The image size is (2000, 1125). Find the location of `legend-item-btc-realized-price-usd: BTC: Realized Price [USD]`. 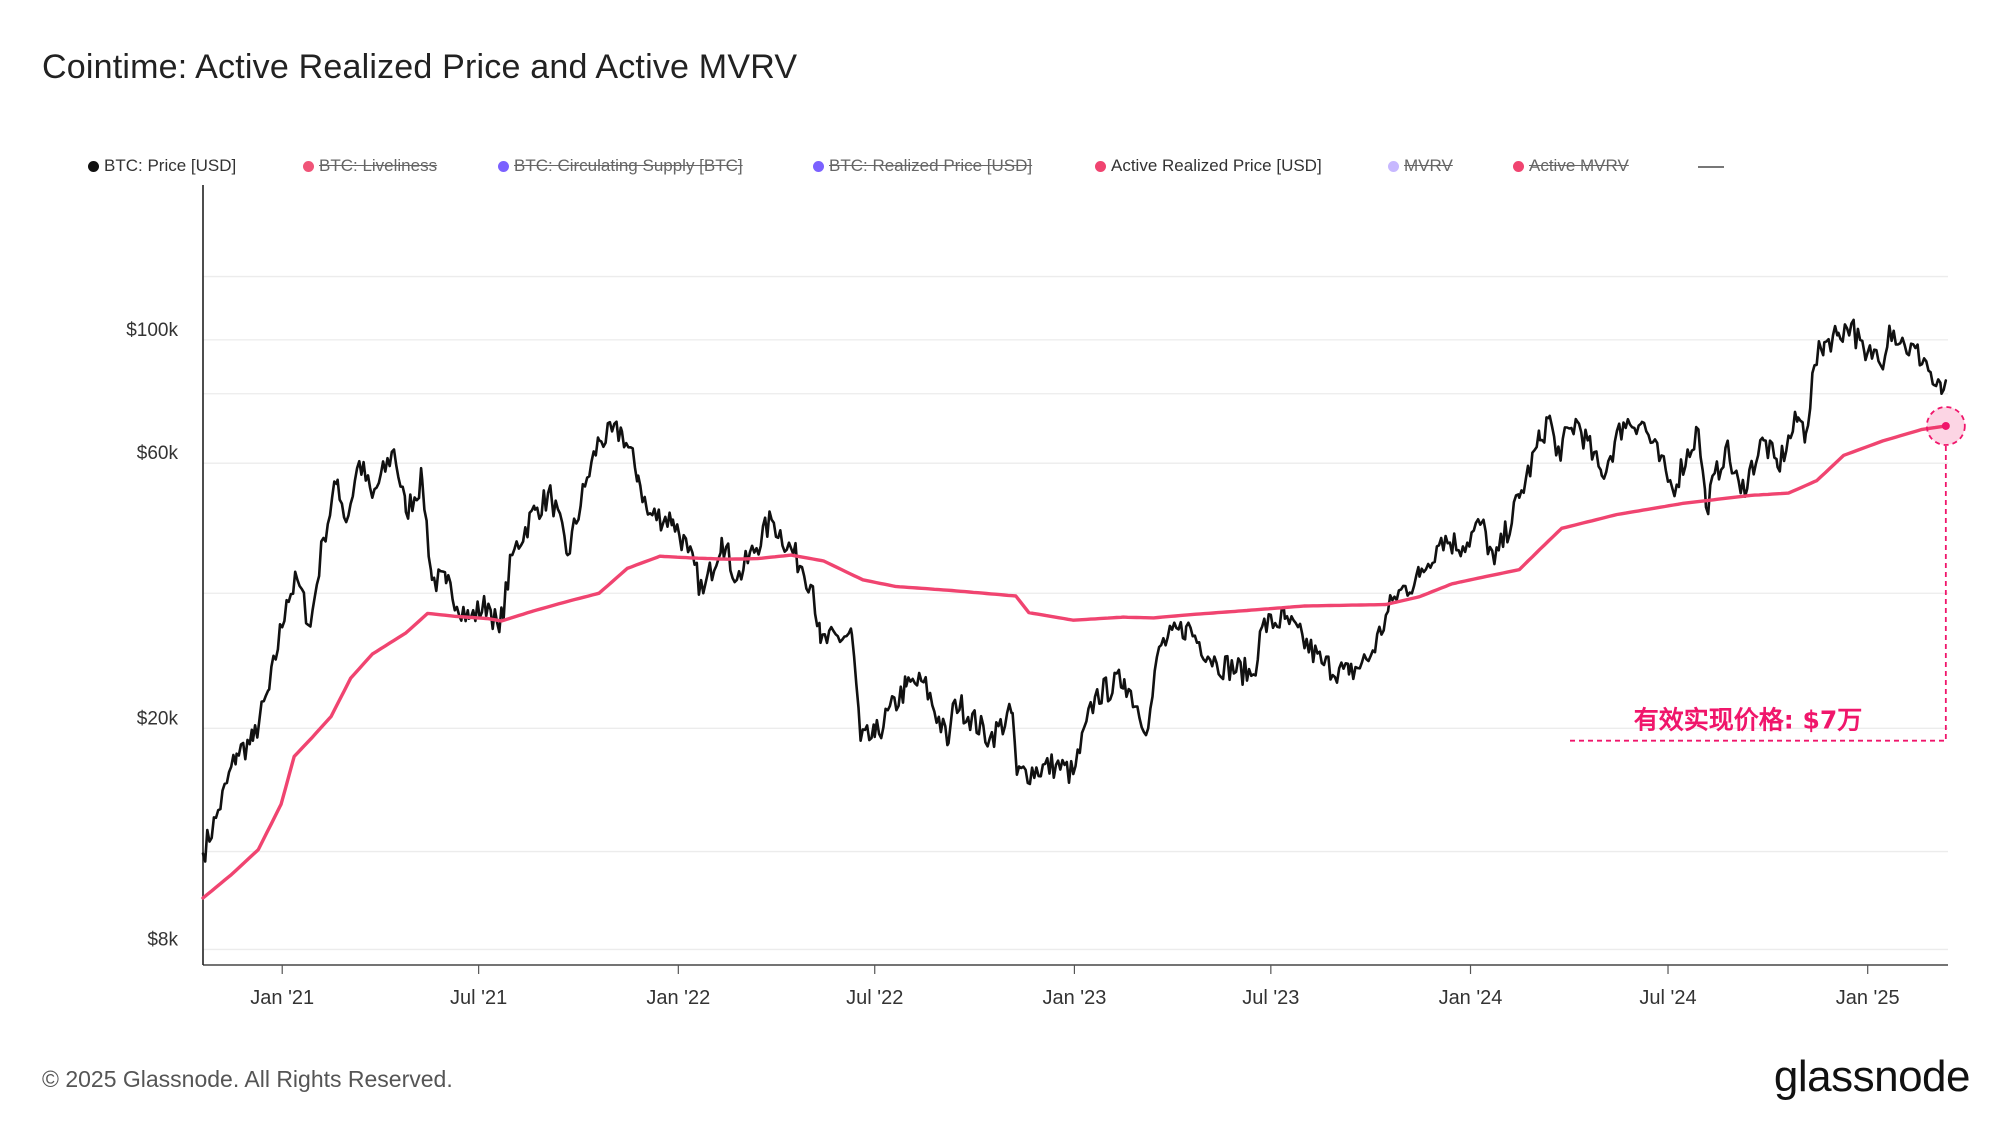

legend-item-btc-realized-price-usd: BTC: Realized Price [USD] is located at coordinates (922, 166).